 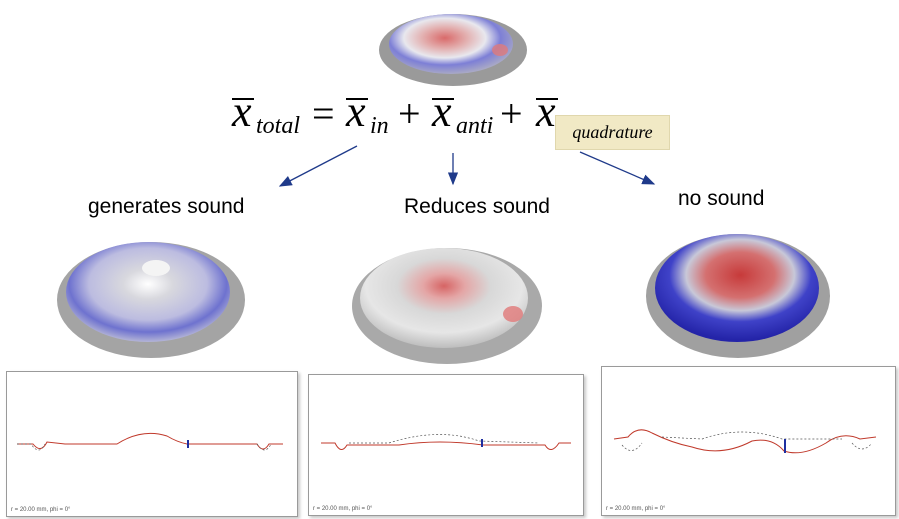 What do you see at coordinates (475, 126) in the screenshot?
I see `subscript-anti: anti` at bounding box center [475, 126].